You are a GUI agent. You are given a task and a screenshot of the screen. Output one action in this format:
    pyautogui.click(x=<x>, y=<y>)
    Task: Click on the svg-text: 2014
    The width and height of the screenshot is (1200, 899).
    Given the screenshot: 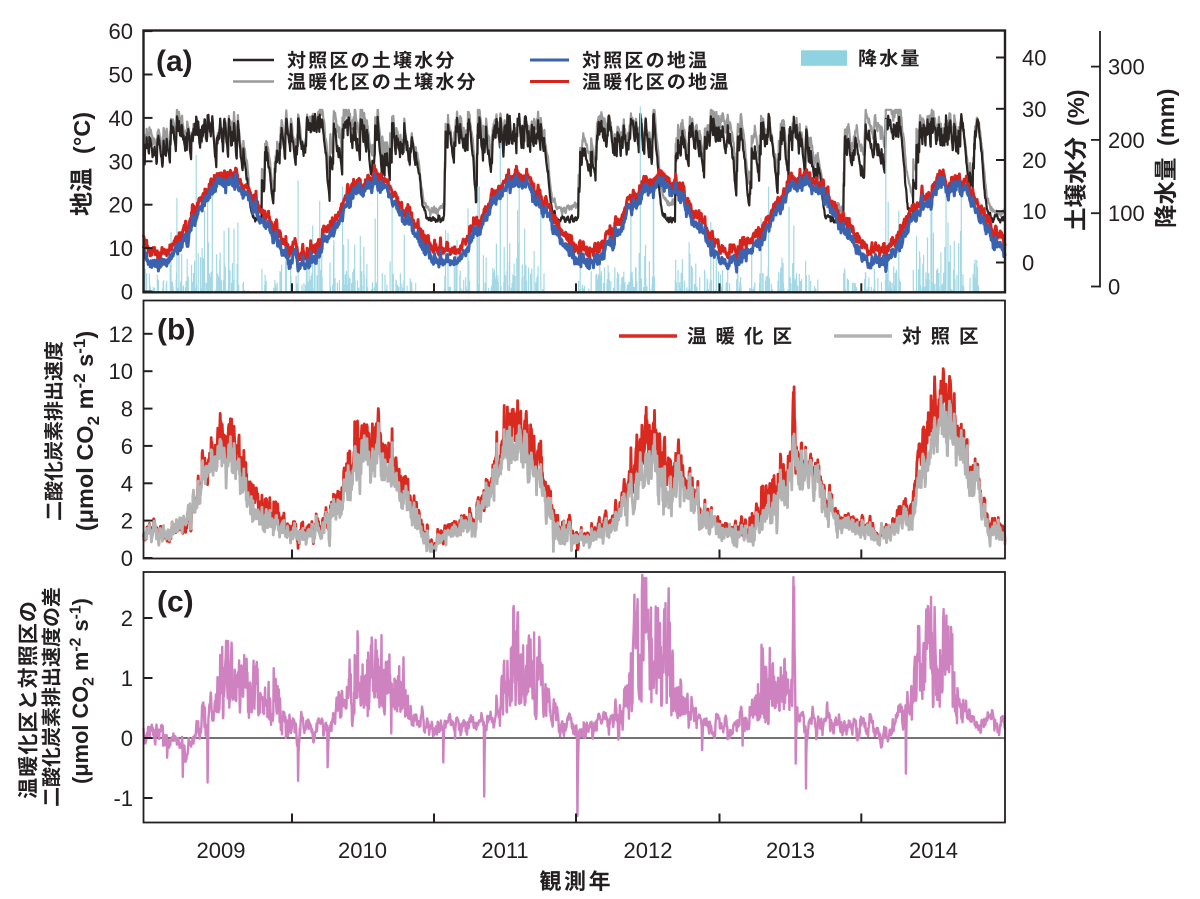 What is the action you would take?
    pyautogui.click(x=933, y=850)
    